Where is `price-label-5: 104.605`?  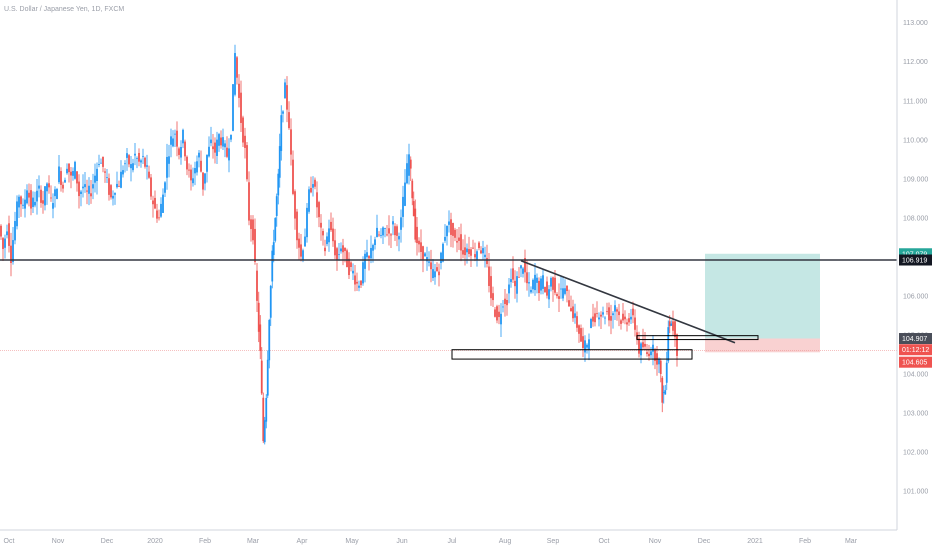
price-label-5: 104.605 is located at coordinates (914, 363).